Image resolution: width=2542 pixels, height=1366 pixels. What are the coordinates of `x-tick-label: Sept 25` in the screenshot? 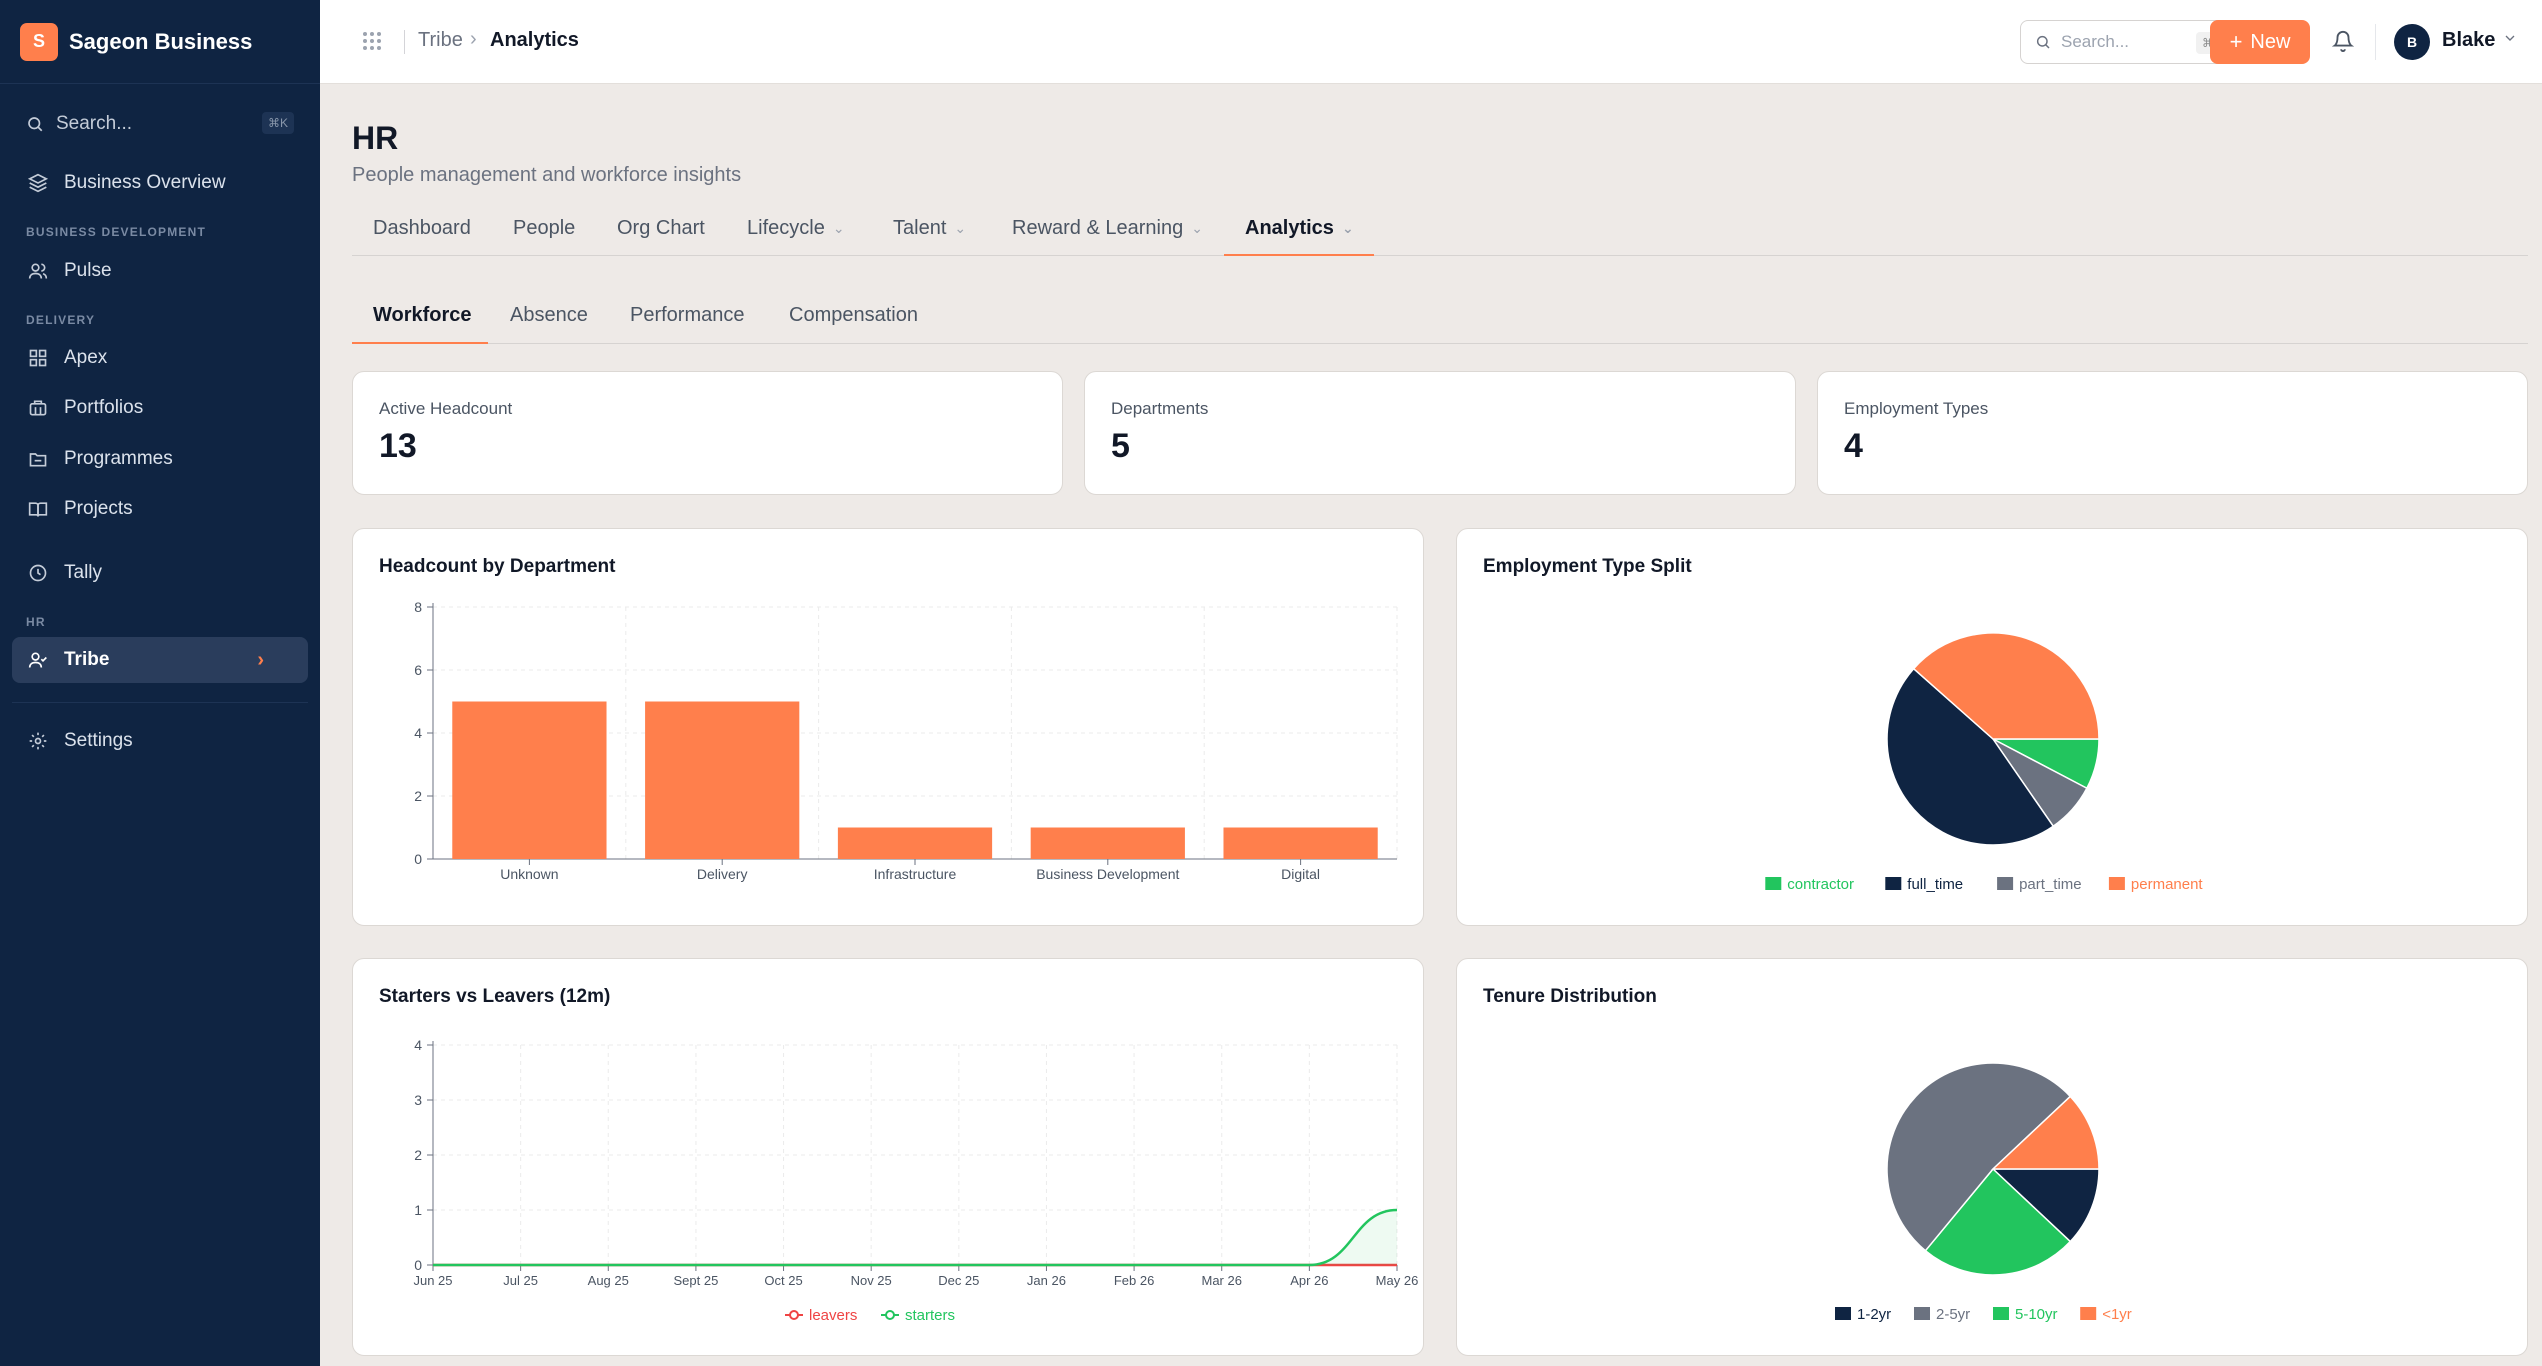 It's located at (695, 1280).